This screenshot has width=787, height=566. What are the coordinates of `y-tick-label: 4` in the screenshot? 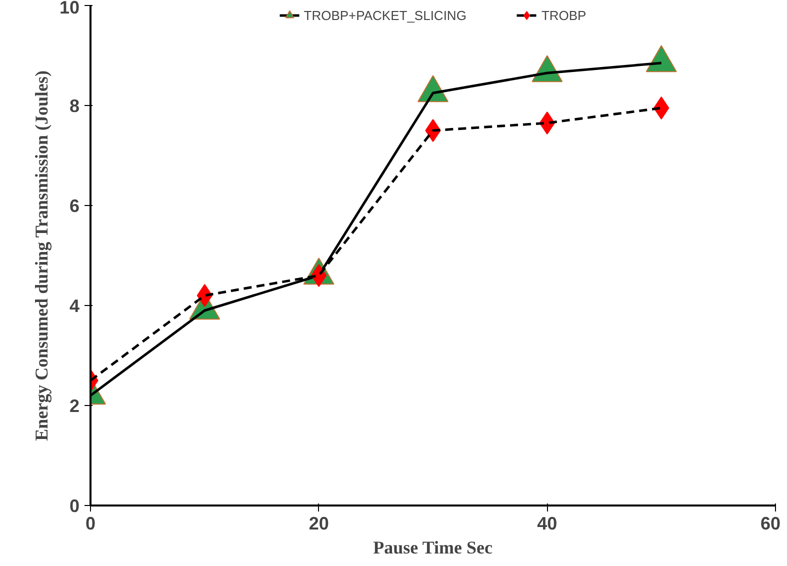 It's located at (74, 306).